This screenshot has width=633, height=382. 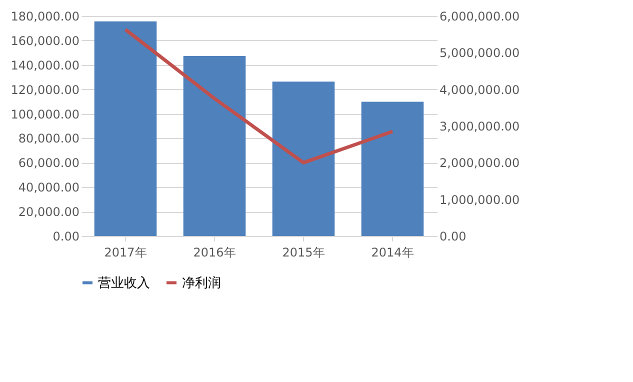 What do you see at coordinates (480, 163) in the screenshot?
I see `y2-tick-label: 2,000,000.00` at bounding box center [480, 163].